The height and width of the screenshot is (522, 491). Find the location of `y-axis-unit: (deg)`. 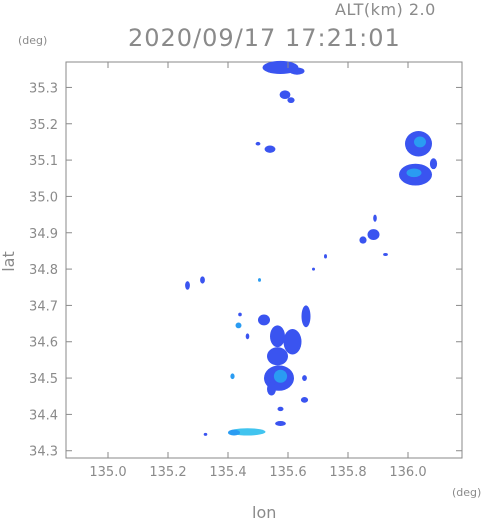

y-axis-unit: (deg) is located at coordinates (33, 40).